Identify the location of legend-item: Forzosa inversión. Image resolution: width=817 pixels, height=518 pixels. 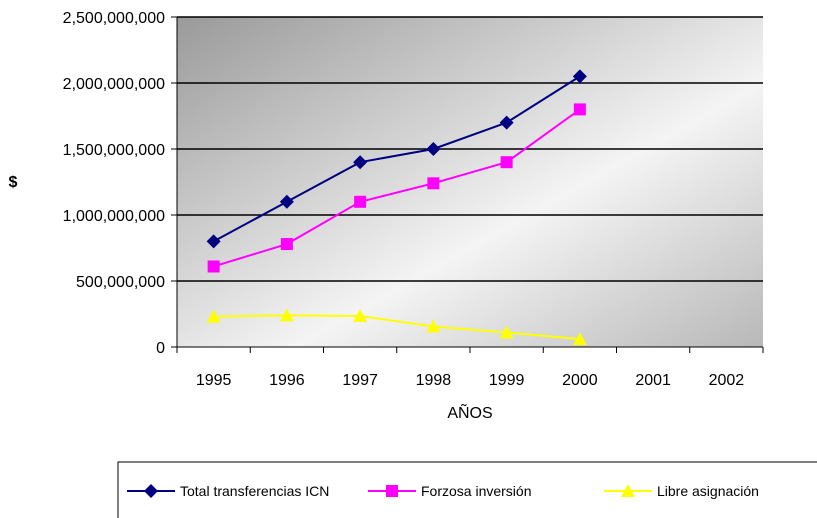
(450, 491).